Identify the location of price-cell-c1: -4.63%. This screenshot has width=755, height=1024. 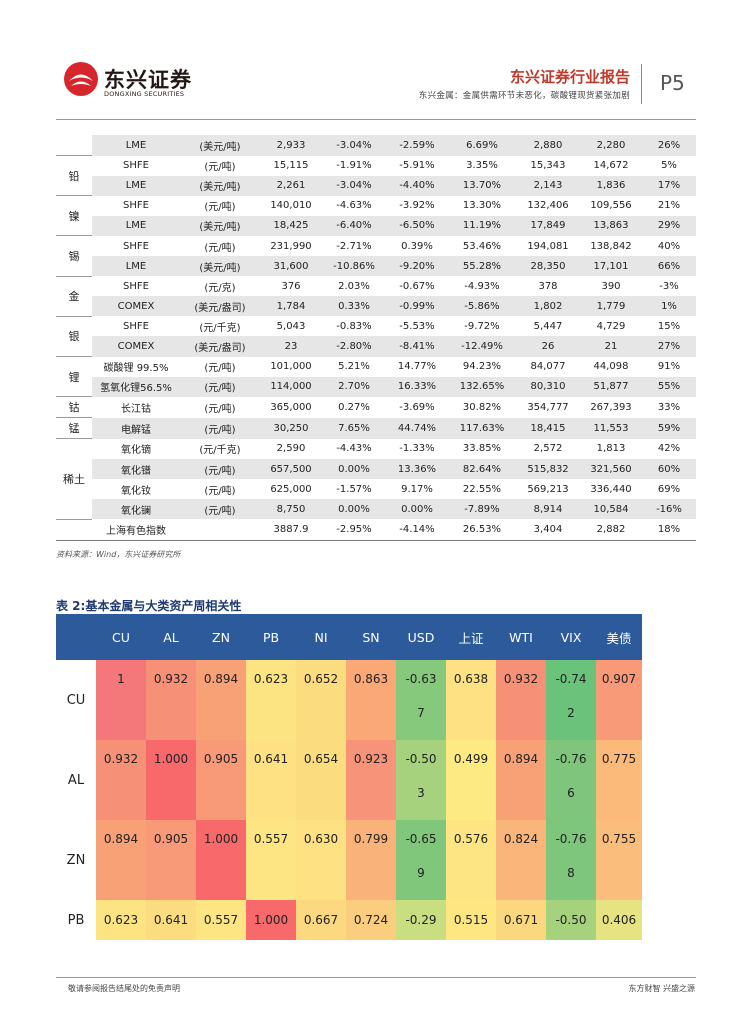
(354, 206).